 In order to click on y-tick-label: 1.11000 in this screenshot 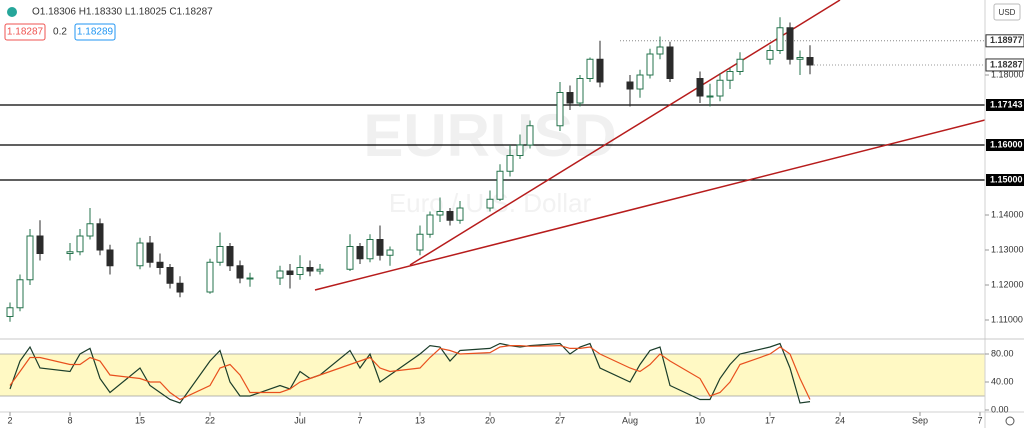, I will do `click(1007, 319)`.